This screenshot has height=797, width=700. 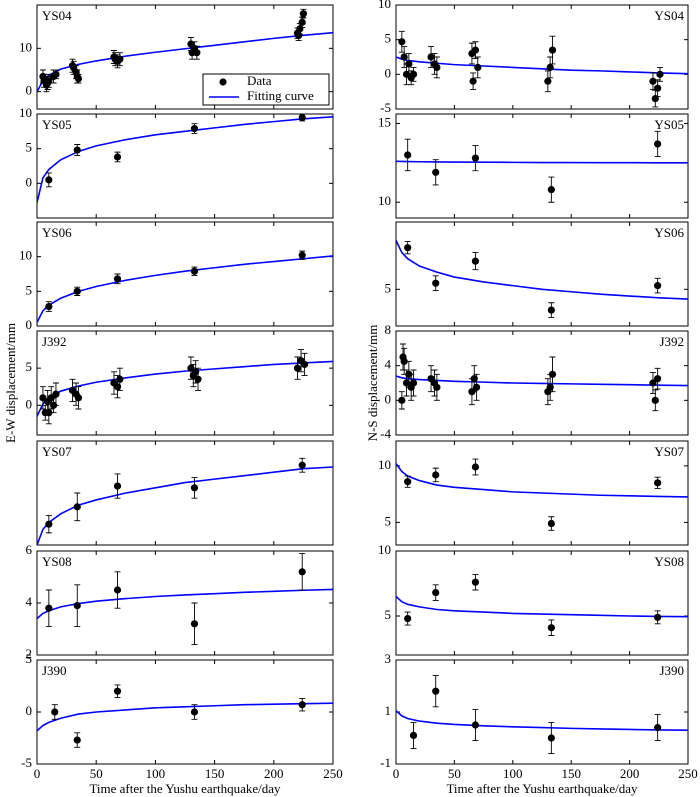 I want to click on panel: YS07, so click(x=185, y=493).